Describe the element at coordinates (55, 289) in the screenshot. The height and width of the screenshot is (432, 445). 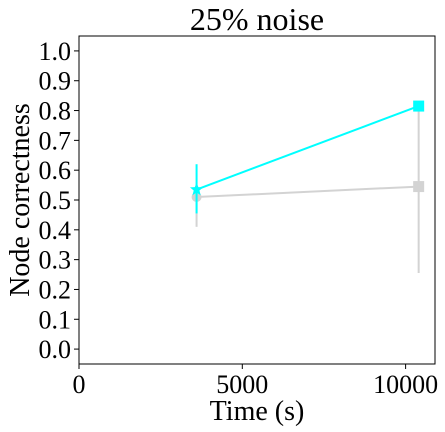
I see `y-tick-label: 0.2` at that location.